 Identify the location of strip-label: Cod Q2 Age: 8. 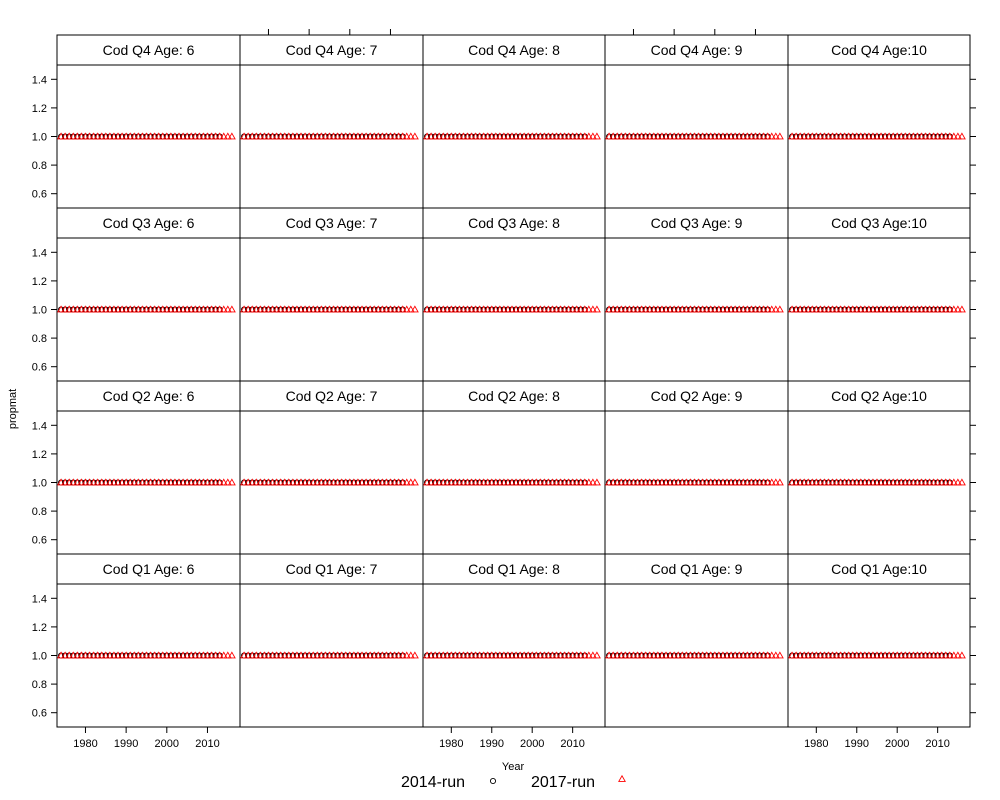
(514, 396).